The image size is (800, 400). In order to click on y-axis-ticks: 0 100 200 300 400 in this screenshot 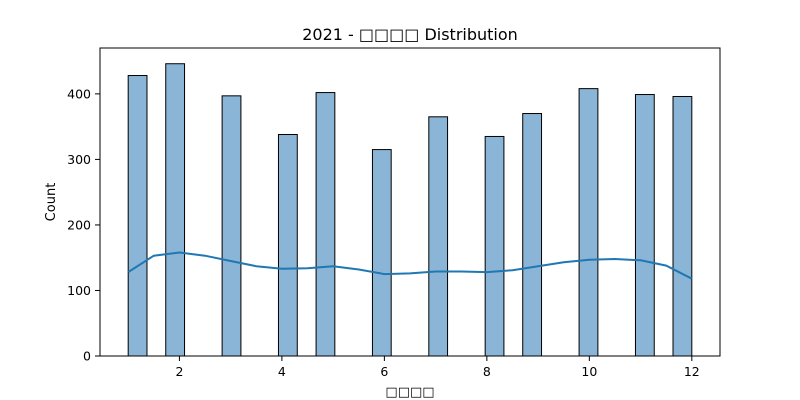, I will do `click(83, 225)`.